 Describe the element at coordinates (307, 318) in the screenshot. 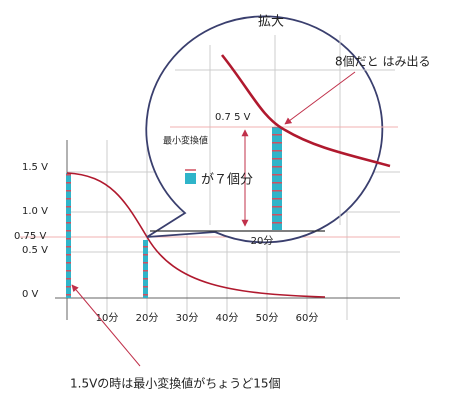

I see `x-label: 60分` at that location.